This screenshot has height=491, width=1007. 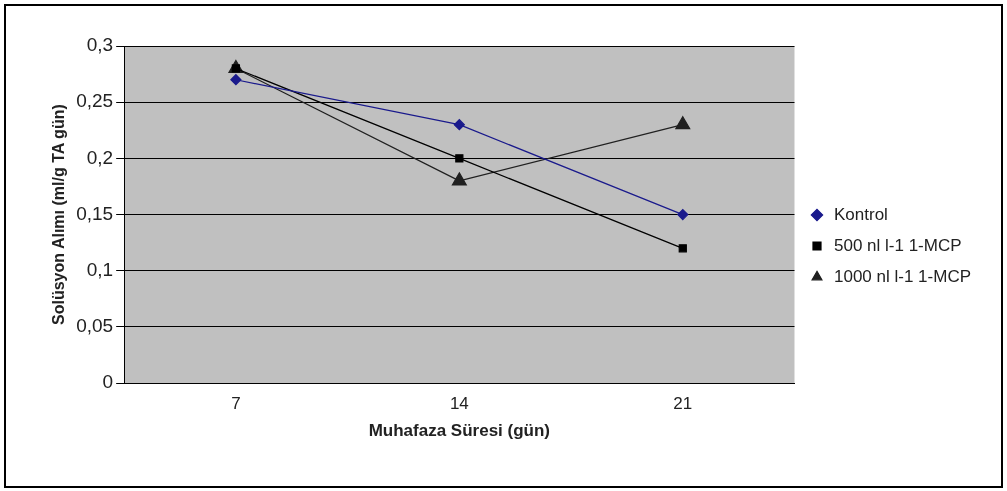 What do you see at coordinates (898, 245) in the screenshot?
I see `legend-label: 500 nl l-1 1-MCP` at bounding box center [898, 245].